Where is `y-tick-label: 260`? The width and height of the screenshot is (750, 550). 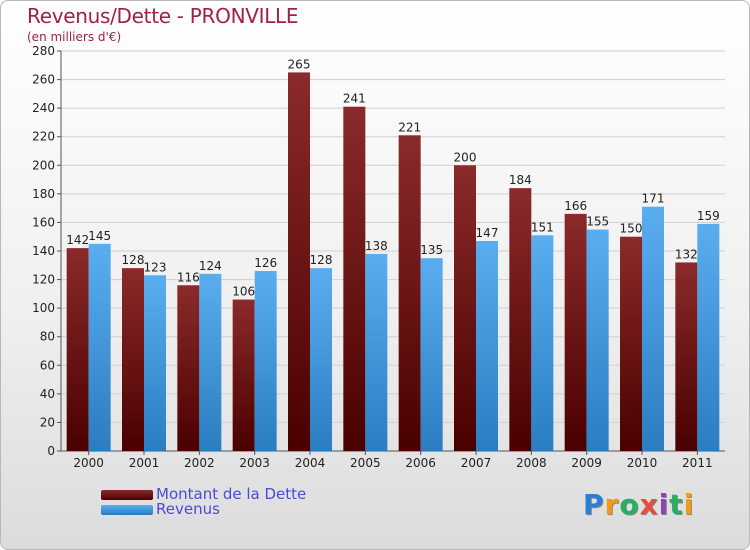
y-tick-label: 260 is located at coordinates (43, 80).